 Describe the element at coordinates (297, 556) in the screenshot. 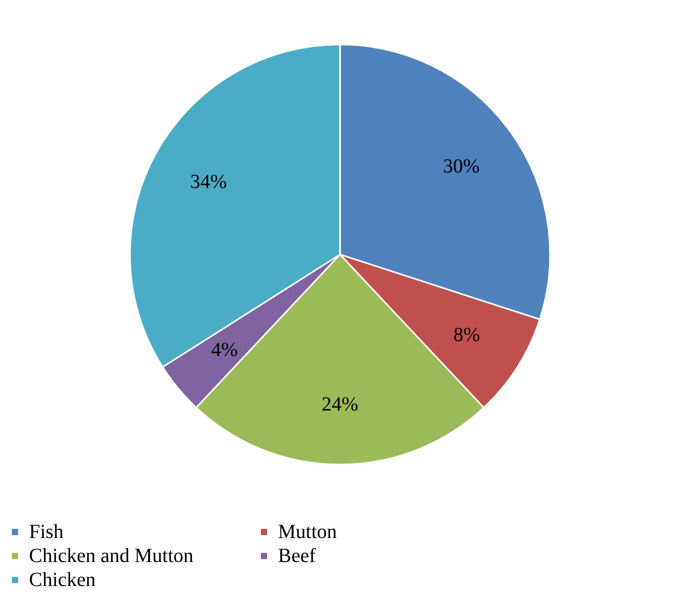

I see `legend-label: Beef` at that location.